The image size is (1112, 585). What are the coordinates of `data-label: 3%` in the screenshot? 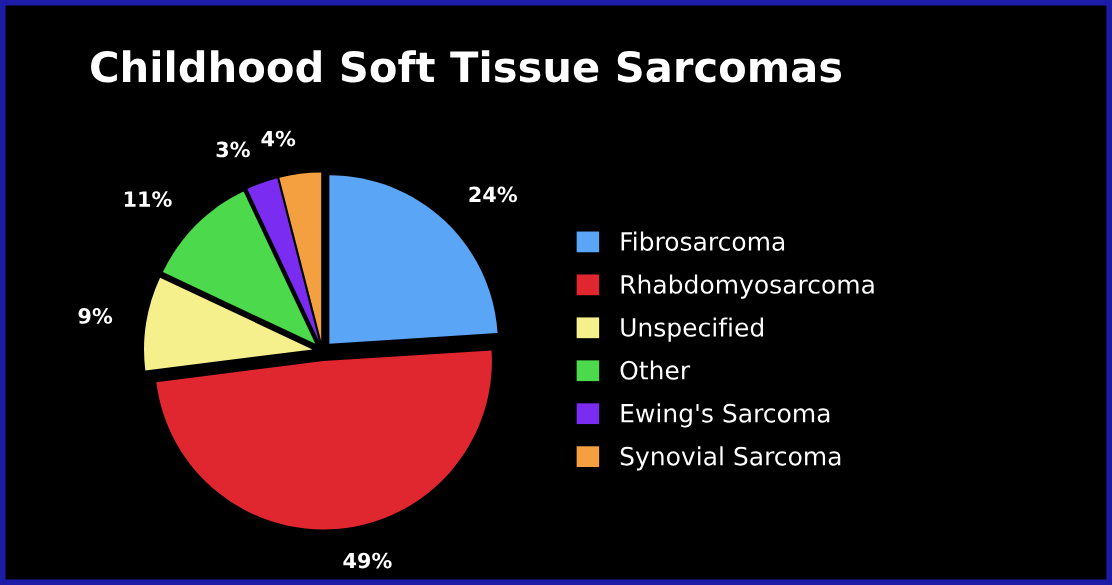 It's located at (233, 149).